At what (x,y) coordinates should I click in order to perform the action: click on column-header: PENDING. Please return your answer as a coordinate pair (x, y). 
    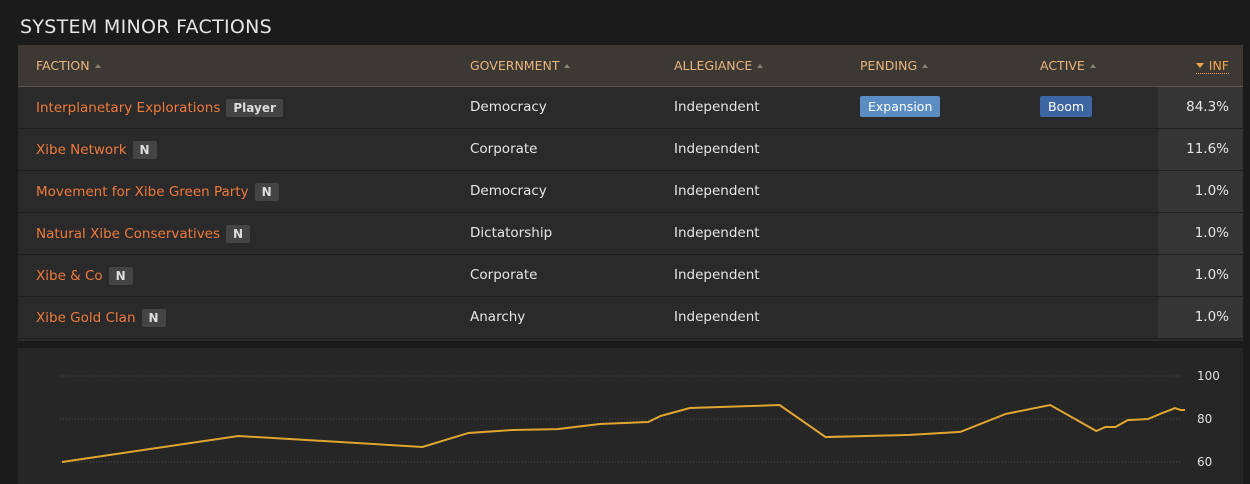
    Looking at the image, I should click on (894, 65).